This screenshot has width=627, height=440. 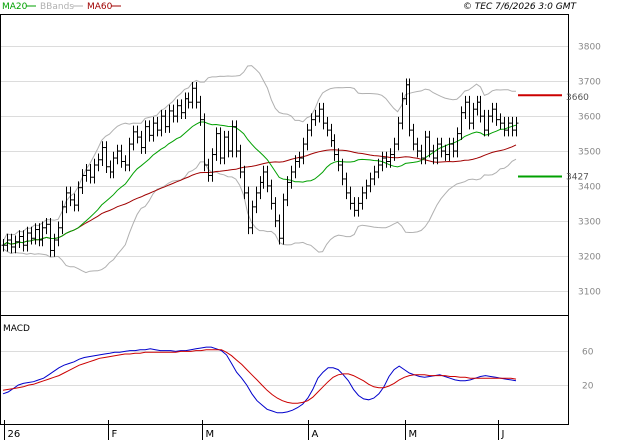 What do you see at coordinates (57, 7) in the screenshot?
I see `legend-bbands: BBands` at bounding box center [57, 7].